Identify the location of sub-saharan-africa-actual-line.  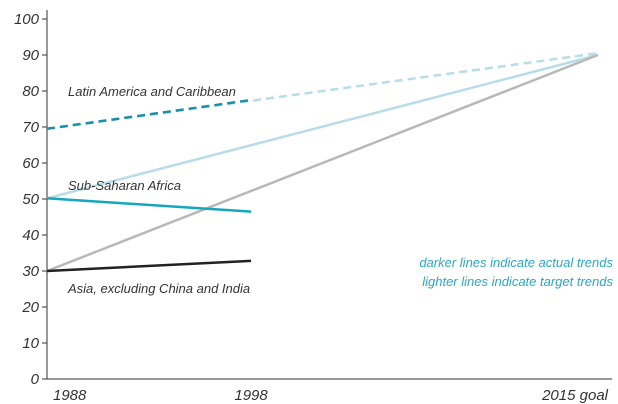
(149, 205).